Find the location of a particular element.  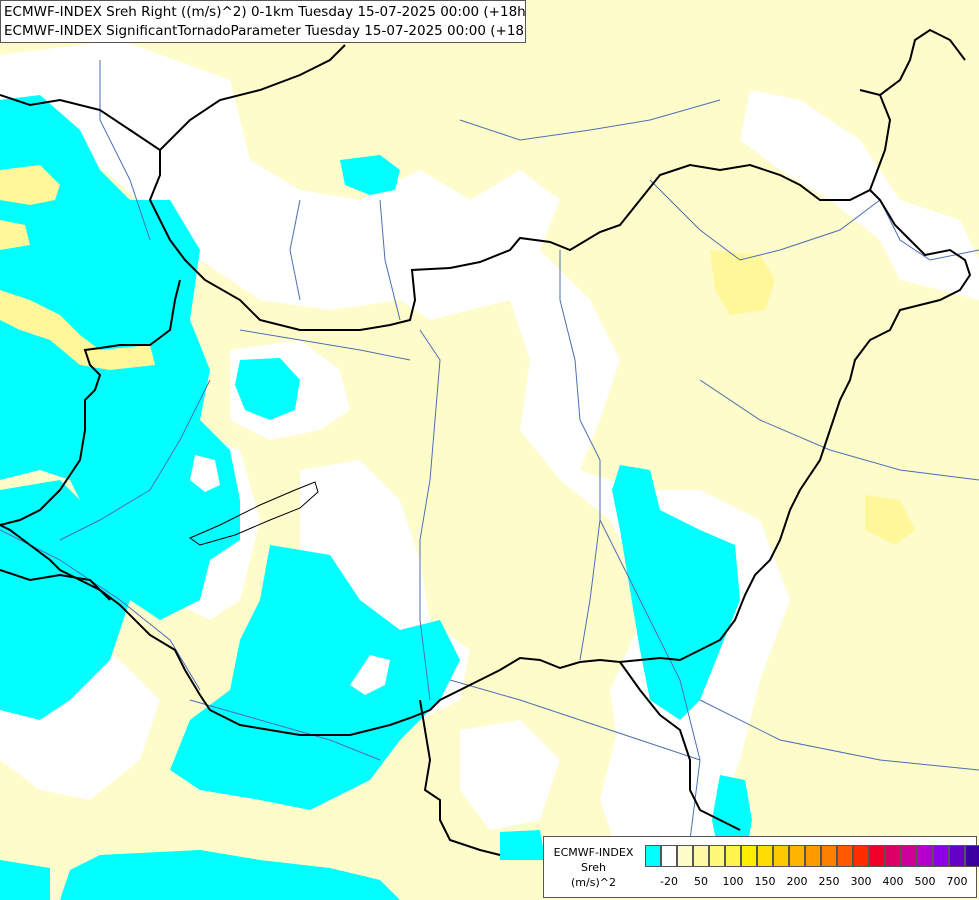

legend-title: ECMWF-INDEX Sreh (m/s)^2 is located at coordinates (593, 867).